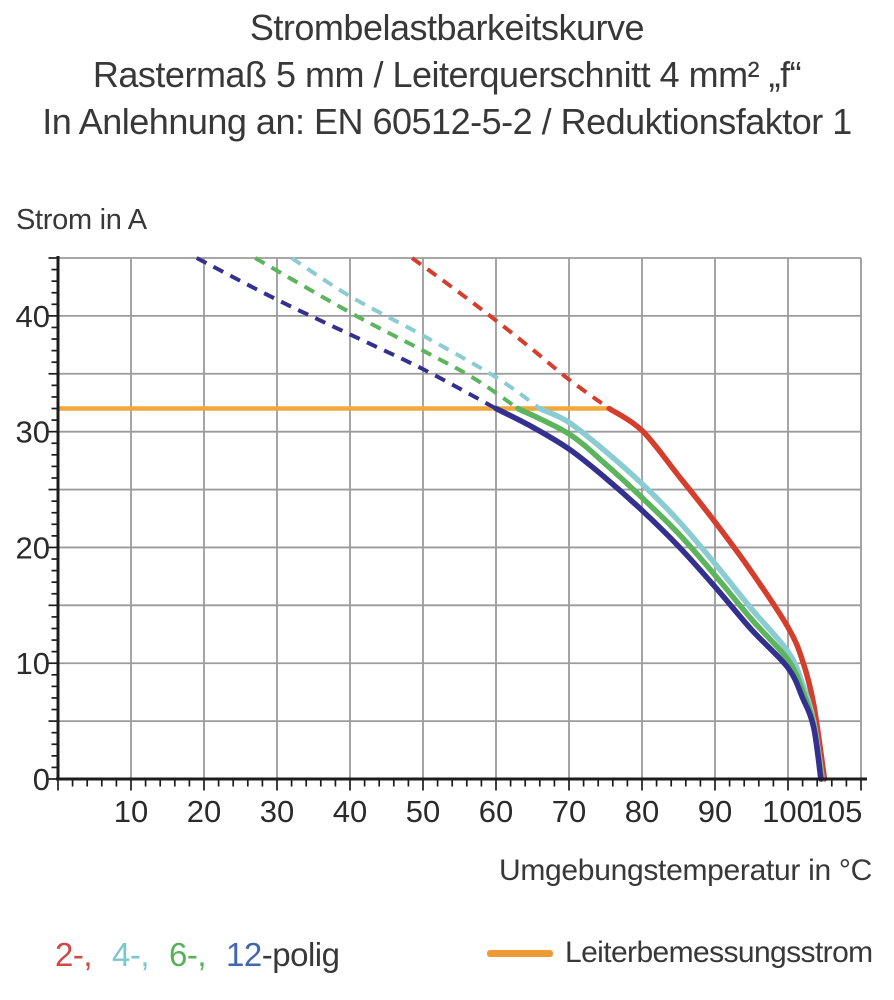  What do you see at coordinates (188, 954) in the screenshot?
I see `legend-item-6-polig: 6-,` at bounding box center [188, 954].